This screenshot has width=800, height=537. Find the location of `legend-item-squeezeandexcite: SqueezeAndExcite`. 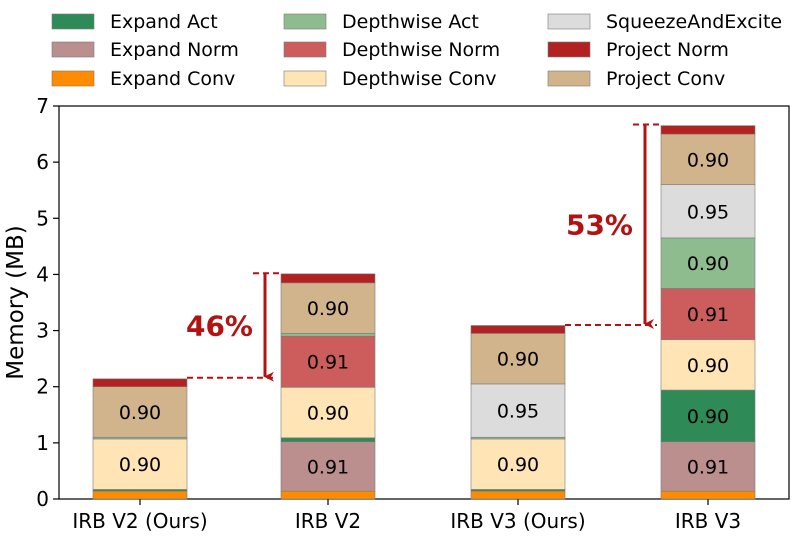

legend-item-squeezeandexcite: SqueezeAndExcite is located at coordinates (664, 22).